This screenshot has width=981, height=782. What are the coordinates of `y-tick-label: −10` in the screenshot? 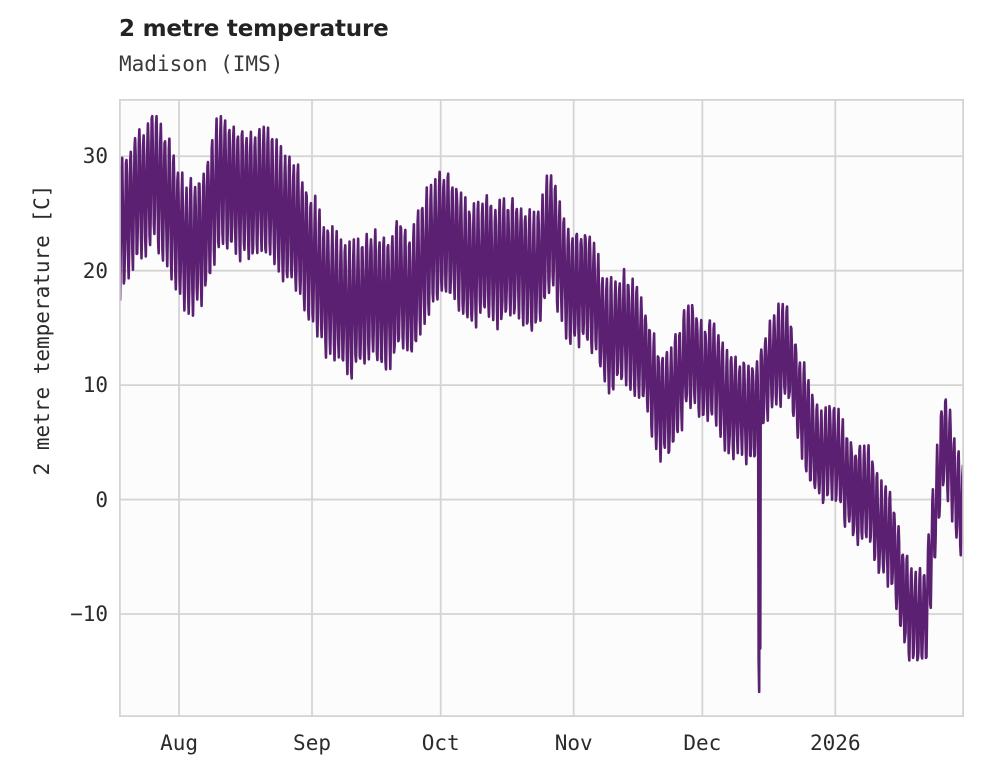 It's located at (89, 614).